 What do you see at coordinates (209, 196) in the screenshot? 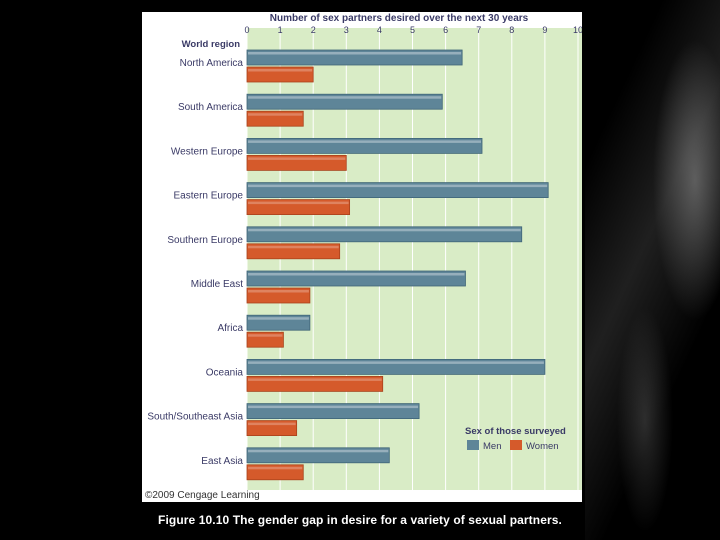
I see `category-label: Eastern Europe` at bounding box center [209, 196].